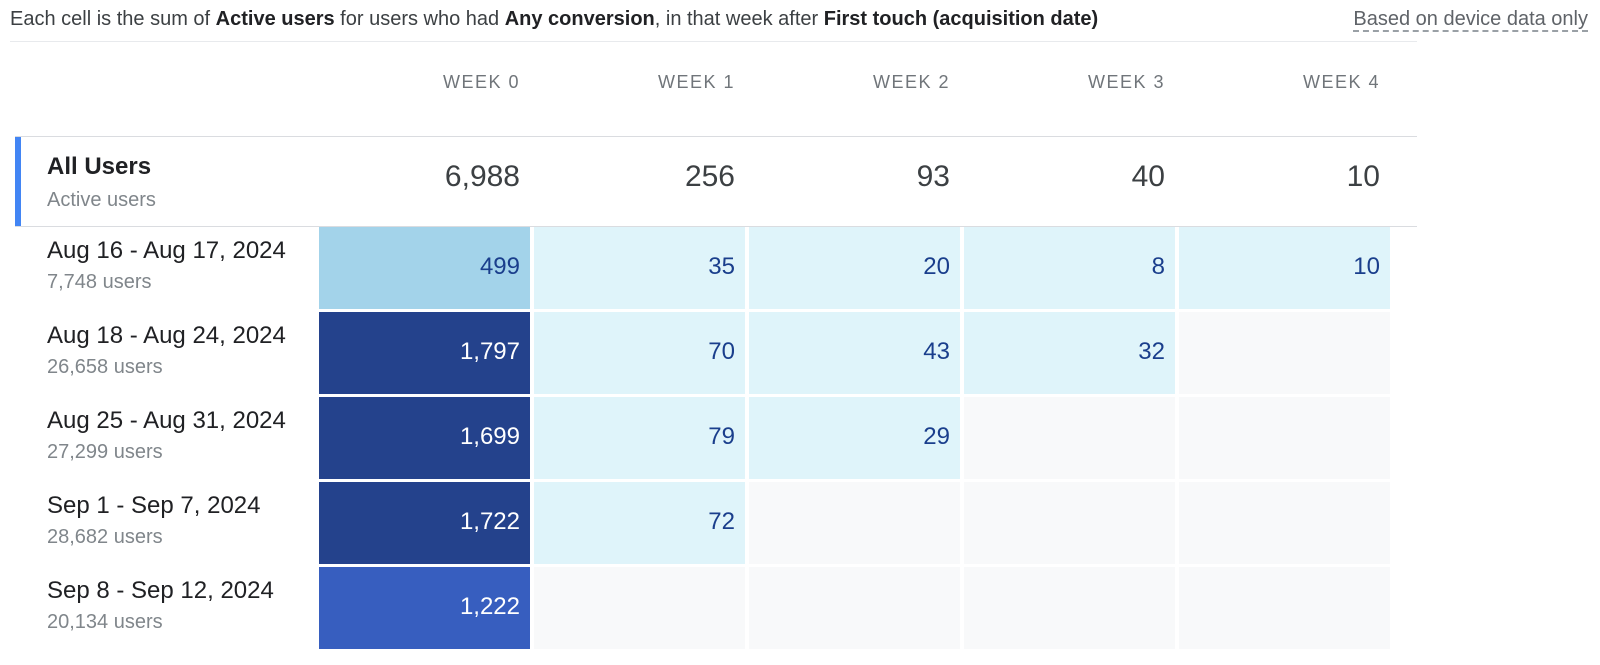 This screenshot has height=665, width=1600. Describe the element at coordinates (933, 176) in the screenshot. I see `all-users-total-week-2: 93` at that location.